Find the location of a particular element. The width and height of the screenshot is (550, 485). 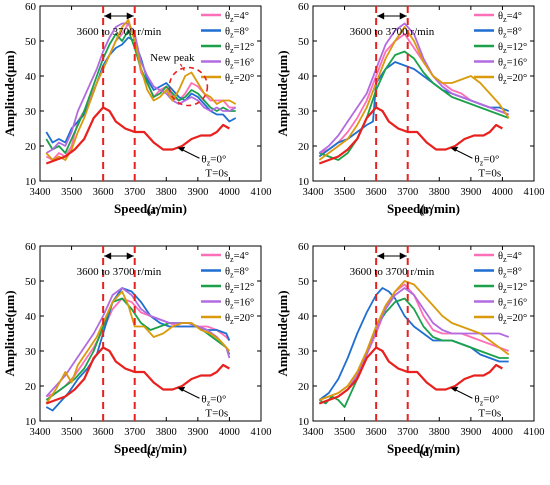

panel-label: (b) is located at coordinates (426, 211).